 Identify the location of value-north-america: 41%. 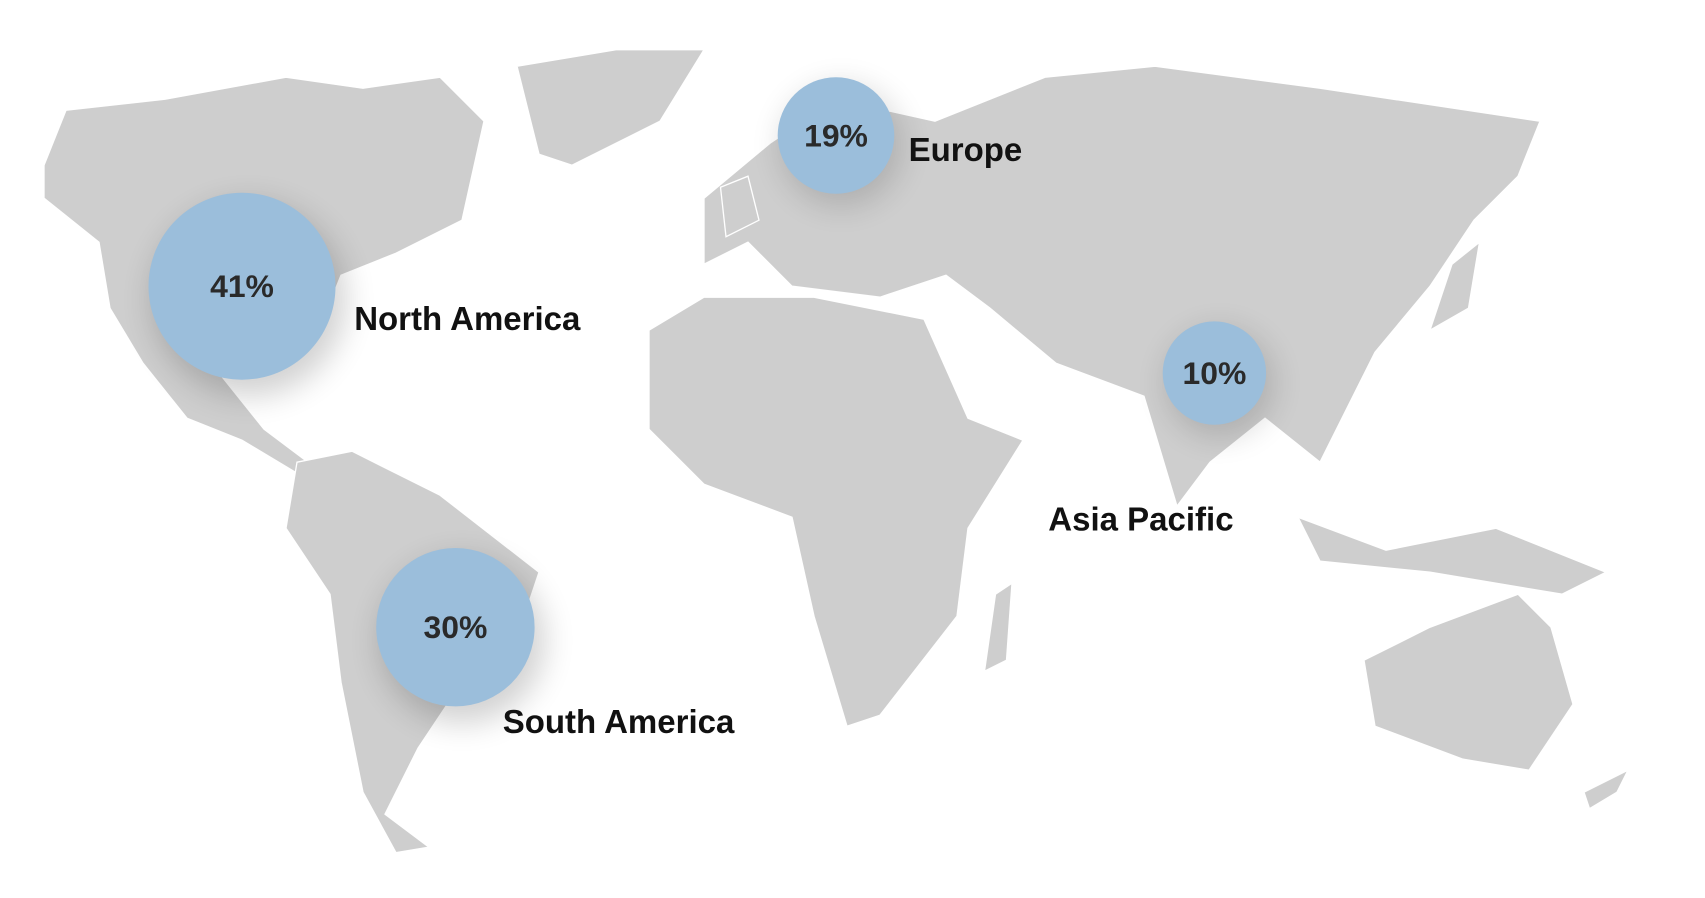
(242, 286).